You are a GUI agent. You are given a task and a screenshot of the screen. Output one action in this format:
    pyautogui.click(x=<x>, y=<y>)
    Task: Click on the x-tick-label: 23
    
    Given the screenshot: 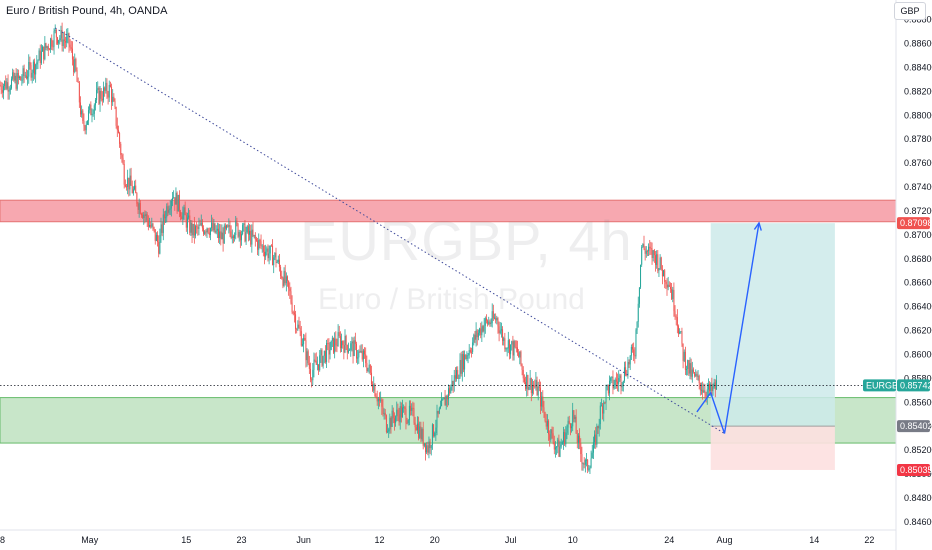 What is the action you would take?
    pyautogui.click(x=241, y=540)
    